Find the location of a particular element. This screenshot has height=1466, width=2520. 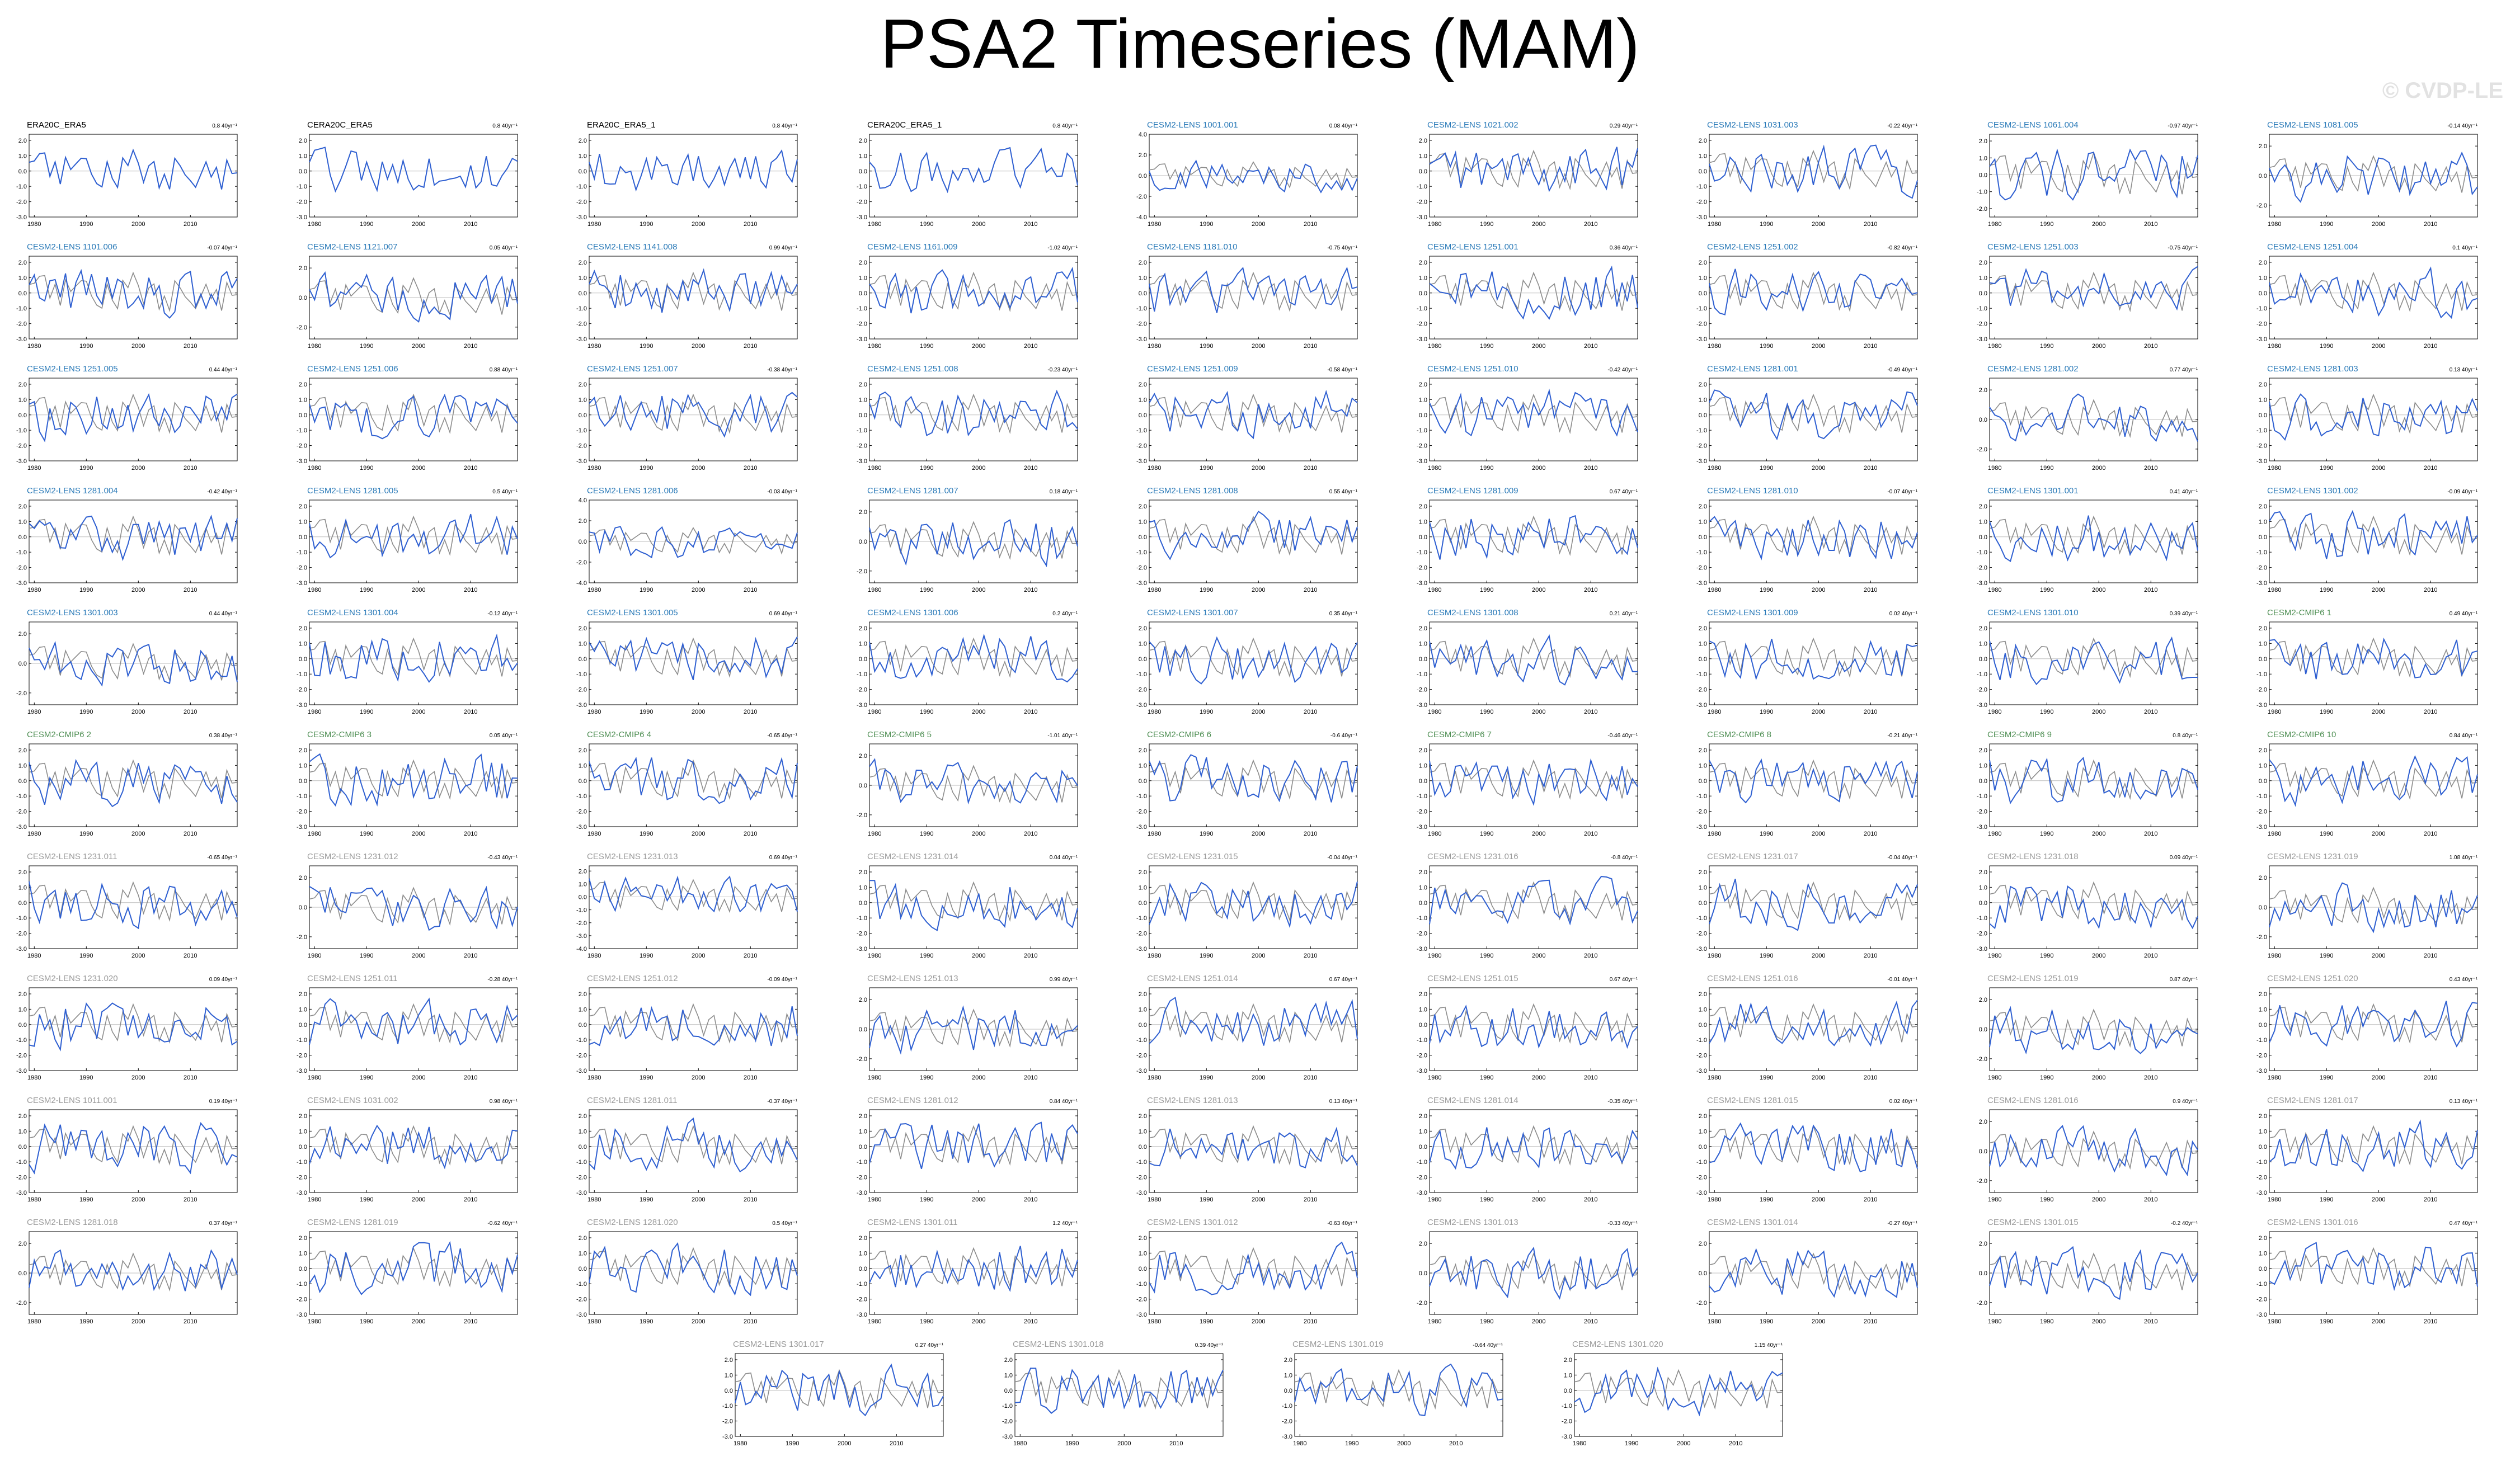

panel-trend: -0.22 40yr⁻¹ is located at coordinates (1902, 126).